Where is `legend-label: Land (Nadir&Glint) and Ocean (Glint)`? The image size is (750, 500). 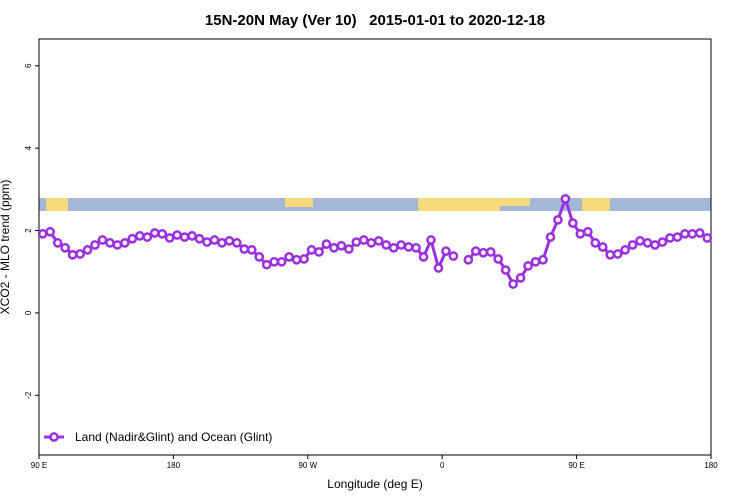
legend-label: Land (Nadir&Glint) and Ocean (Glint) is located at coordinates (173, 437).